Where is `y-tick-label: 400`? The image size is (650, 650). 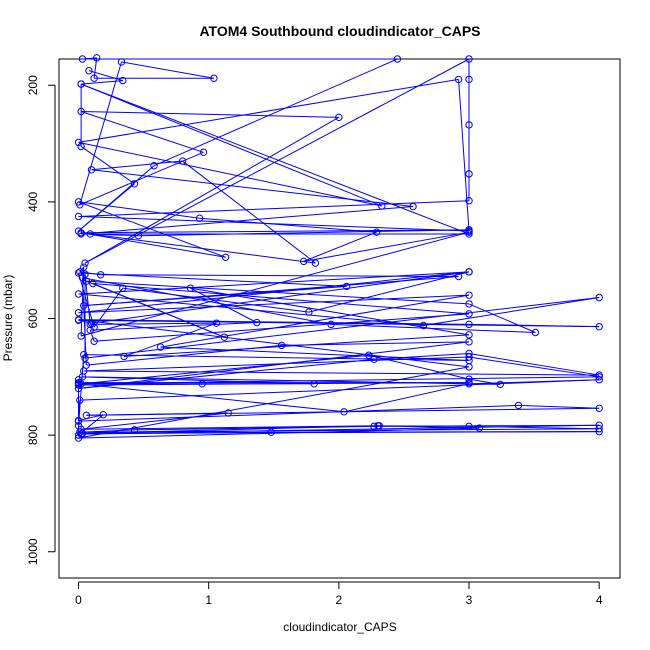
y-tick-label: 400 is located at coordinates (33, 202).